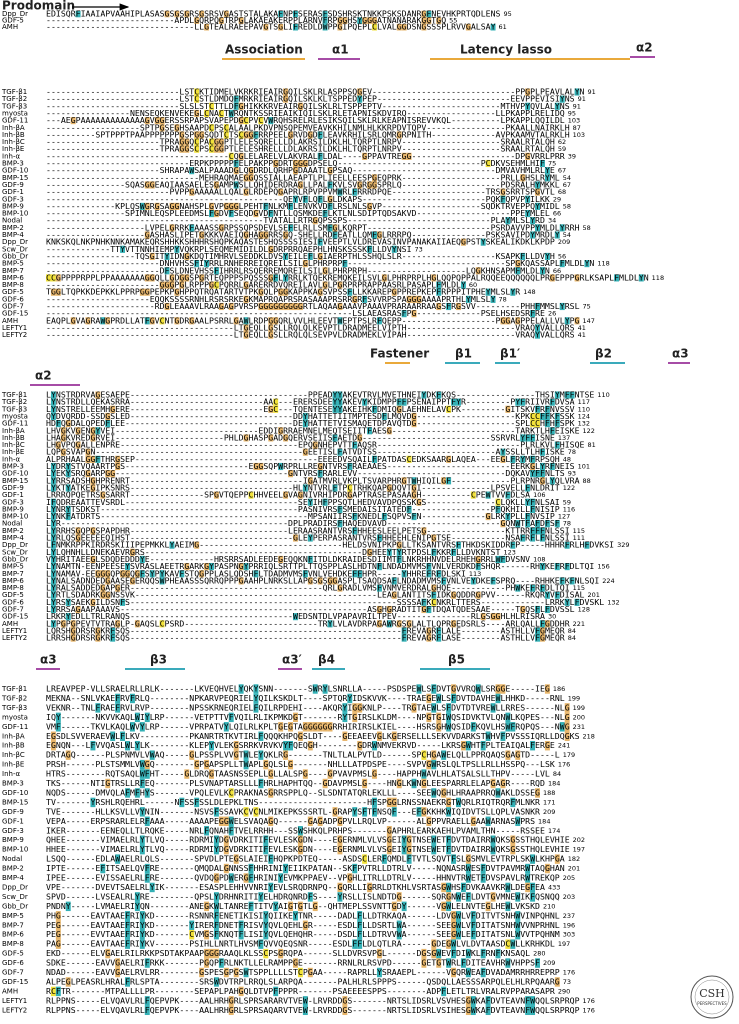  What do you see at coordinates (552, 617) in the screenshot?
I see `residue-number: 30` at bounding box center [552, 617].